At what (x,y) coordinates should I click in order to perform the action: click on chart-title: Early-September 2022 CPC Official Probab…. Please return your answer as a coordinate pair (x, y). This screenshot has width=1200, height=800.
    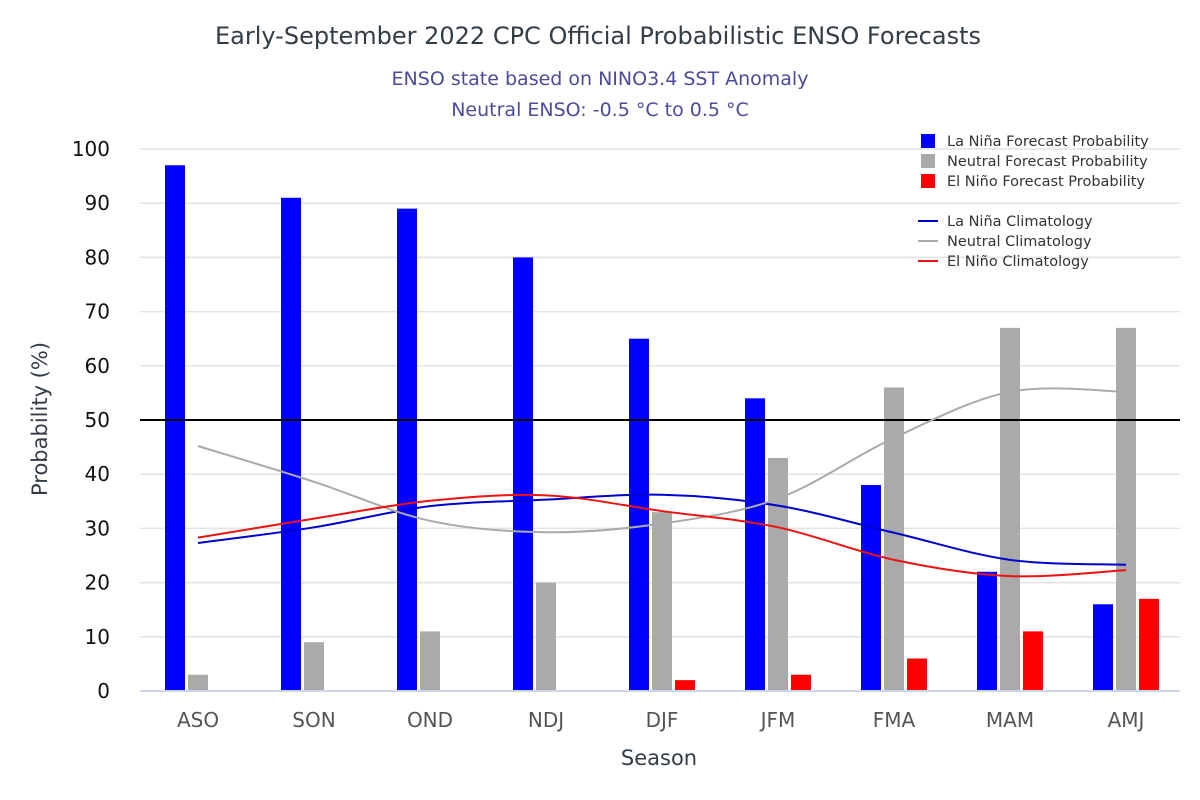
    Looking at the image, I should click on (598, 36).